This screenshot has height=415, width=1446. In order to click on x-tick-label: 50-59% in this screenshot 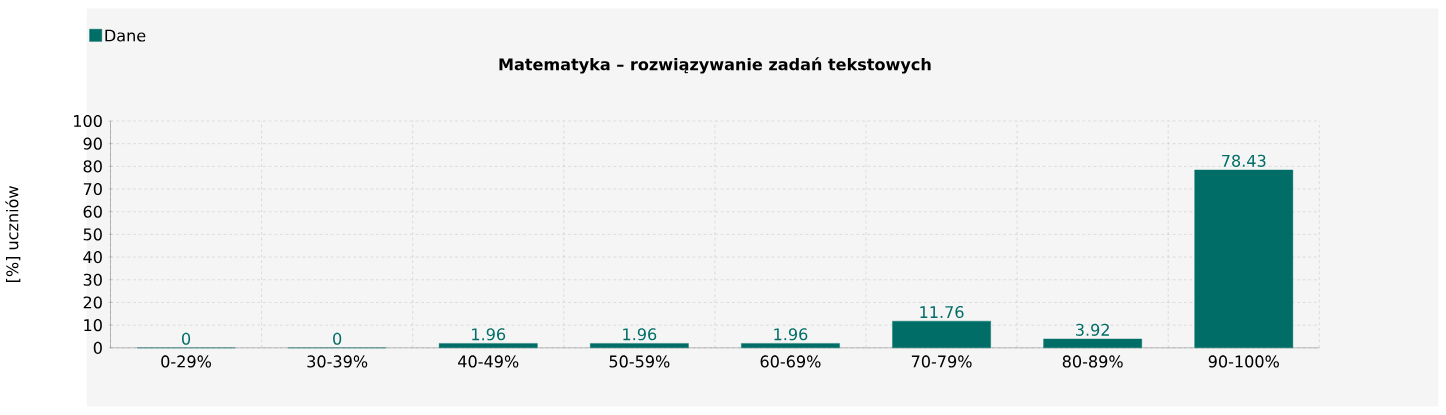, I will do `click(639, 361)`.